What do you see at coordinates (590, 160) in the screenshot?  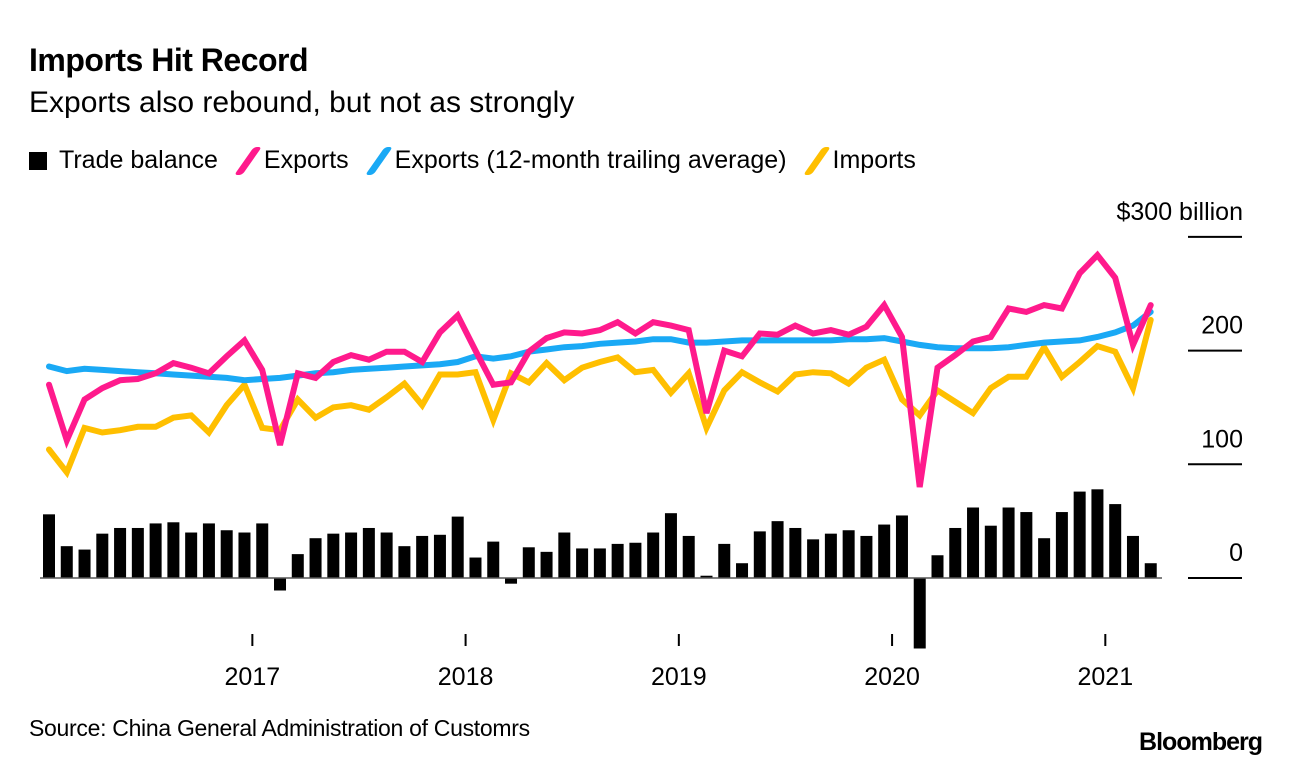 I see `legend-label-exports-avg: Exports (12-month trailing average)` at bounding box center [590, 160].